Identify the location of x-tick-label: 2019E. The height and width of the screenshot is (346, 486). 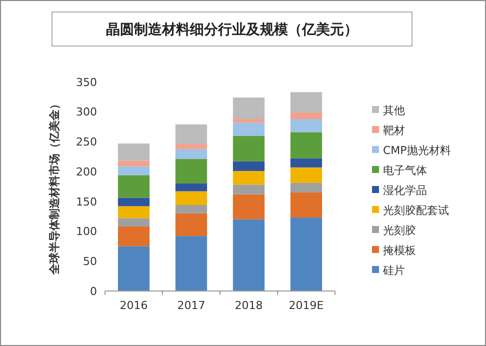
(306, 305).